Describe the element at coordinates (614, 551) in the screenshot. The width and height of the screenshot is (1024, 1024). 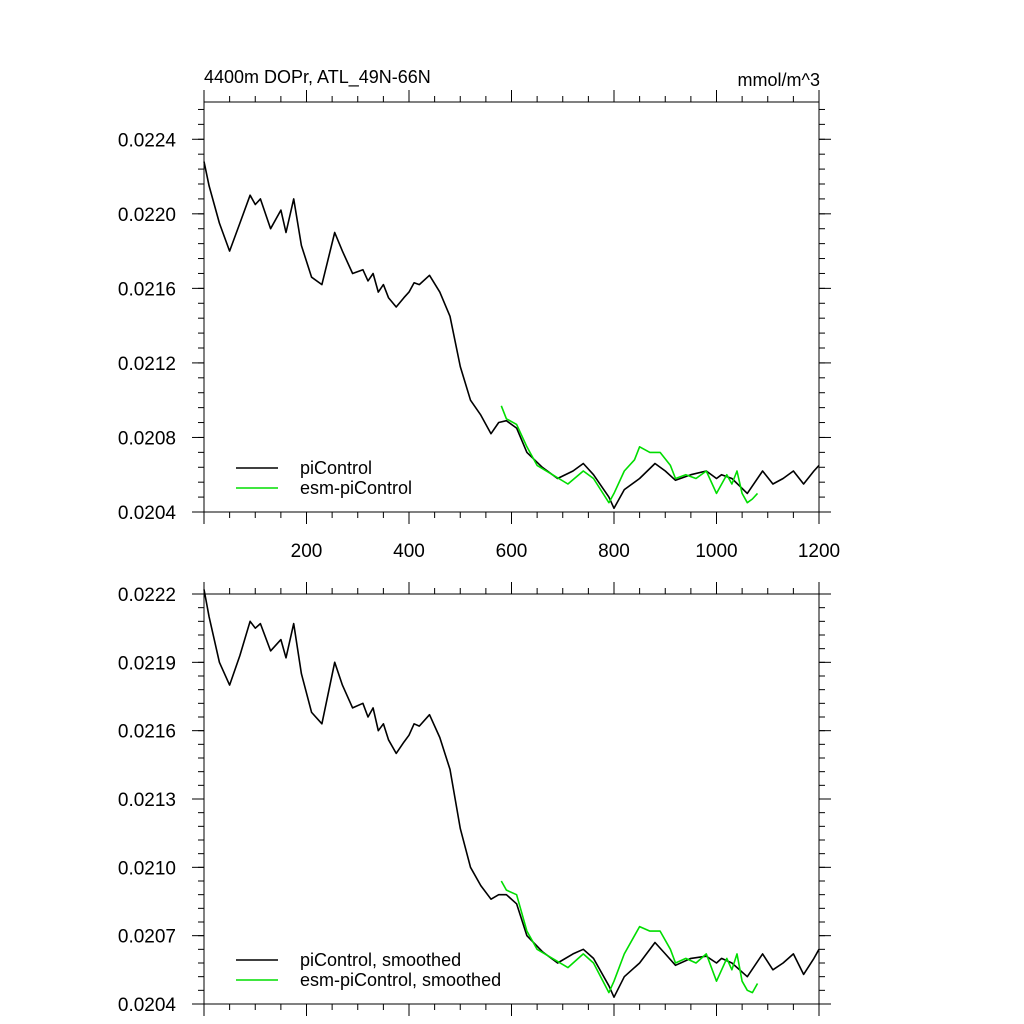
I see `x-tick-label: 800` at that location.